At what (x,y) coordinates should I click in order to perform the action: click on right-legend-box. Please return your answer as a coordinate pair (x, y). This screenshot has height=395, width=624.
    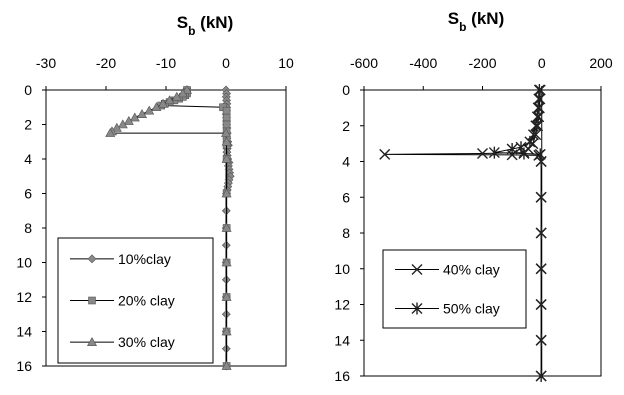
    Looking at the image, I should click on (454, 289).